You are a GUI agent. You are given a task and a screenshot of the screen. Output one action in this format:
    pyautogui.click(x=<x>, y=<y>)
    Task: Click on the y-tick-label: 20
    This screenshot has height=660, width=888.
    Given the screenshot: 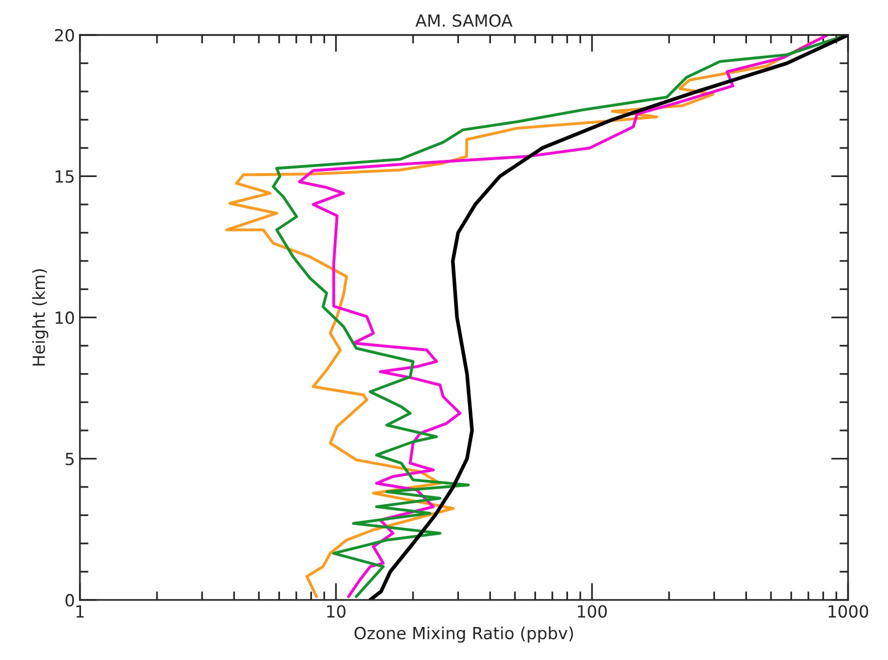 What is the action you would take?
    pyautogui.click(x=64, y=35)
    